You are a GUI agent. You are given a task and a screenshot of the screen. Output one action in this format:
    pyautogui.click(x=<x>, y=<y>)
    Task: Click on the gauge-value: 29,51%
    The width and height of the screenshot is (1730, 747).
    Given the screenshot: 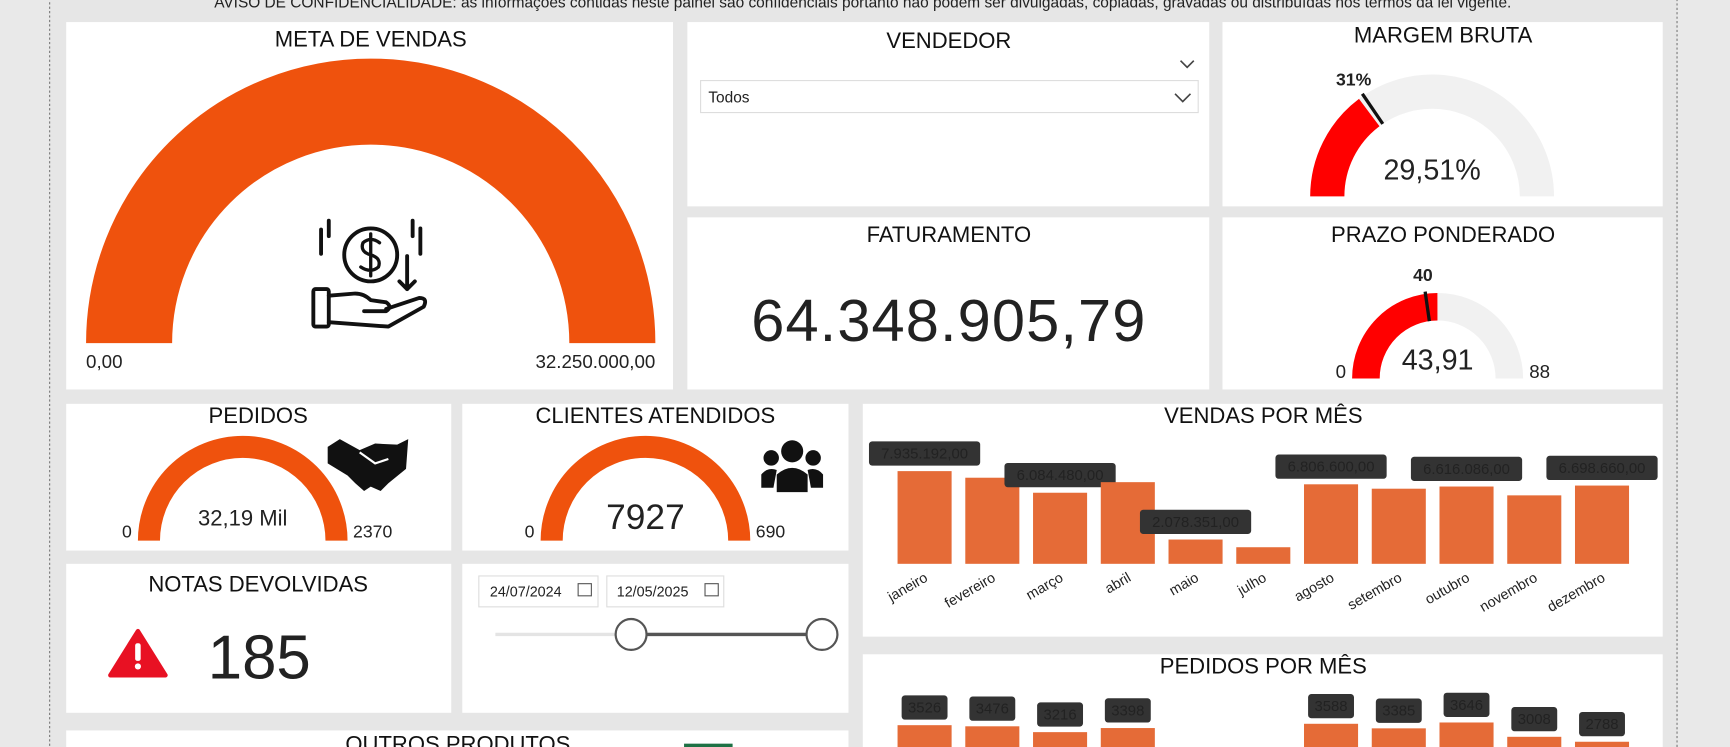 What is the action you would take?
    pyautogui.click(x=1431, y=171)
    